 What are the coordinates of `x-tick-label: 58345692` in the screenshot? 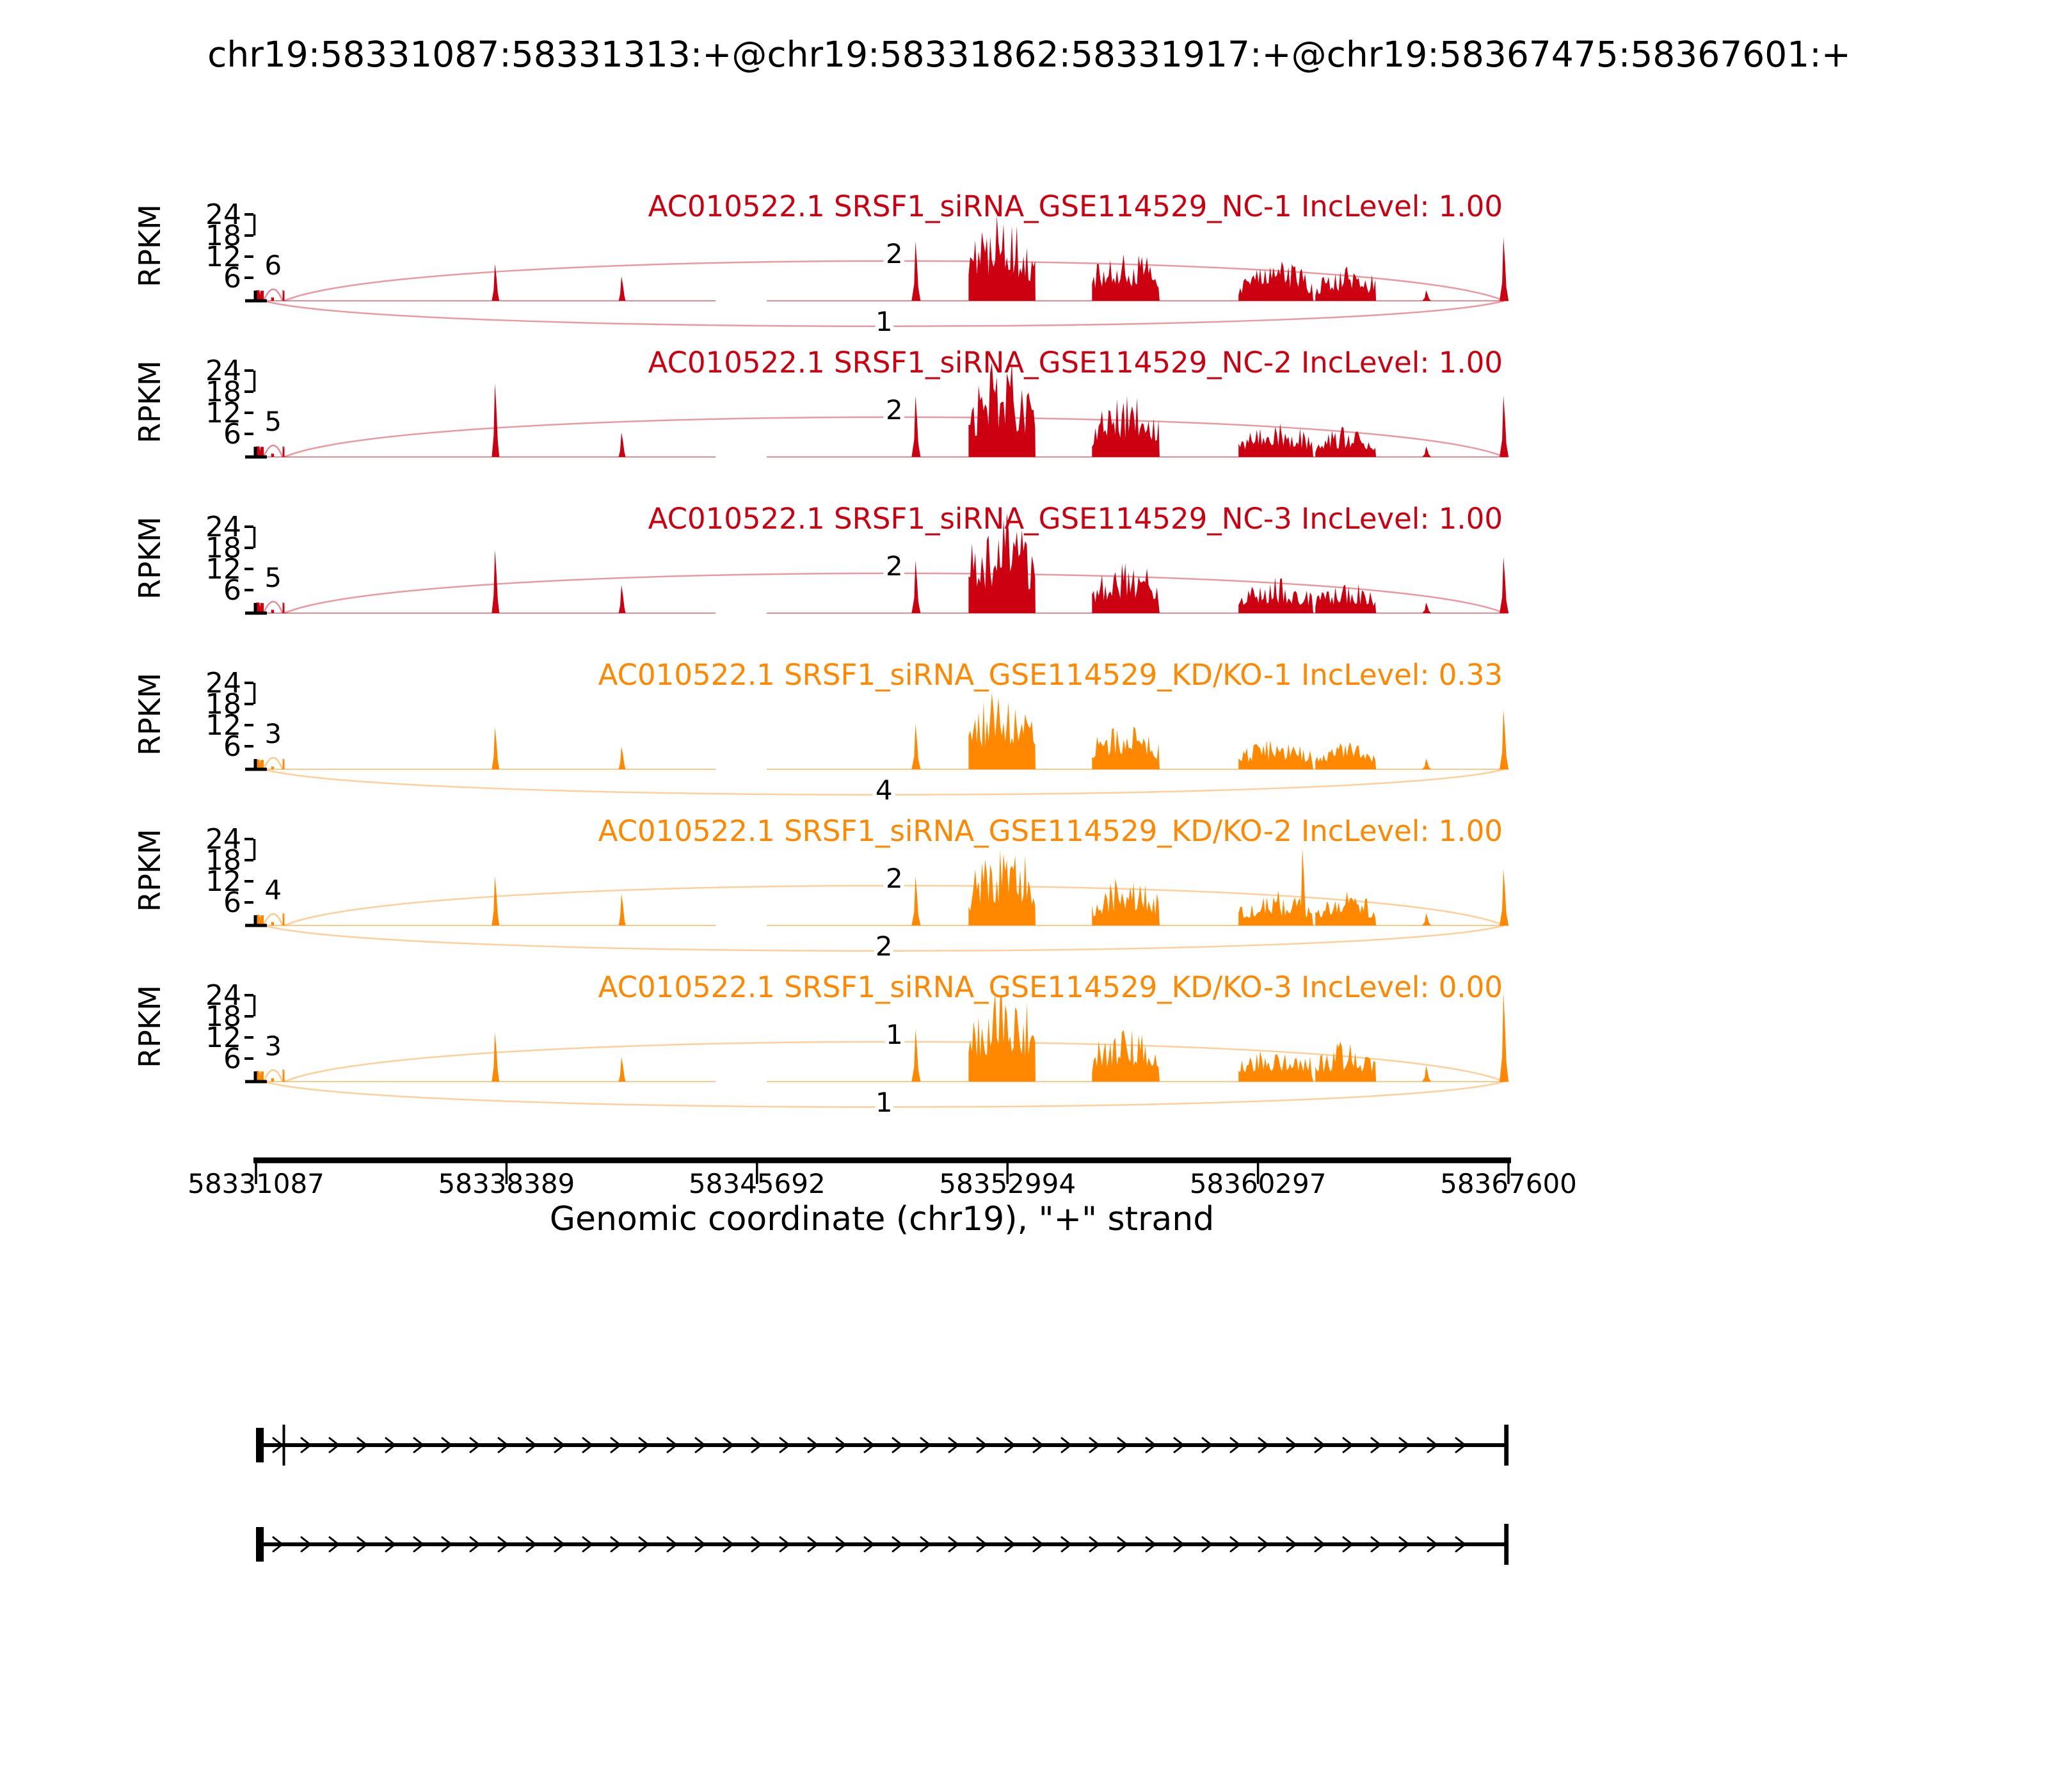 It's located at (757, 1183).